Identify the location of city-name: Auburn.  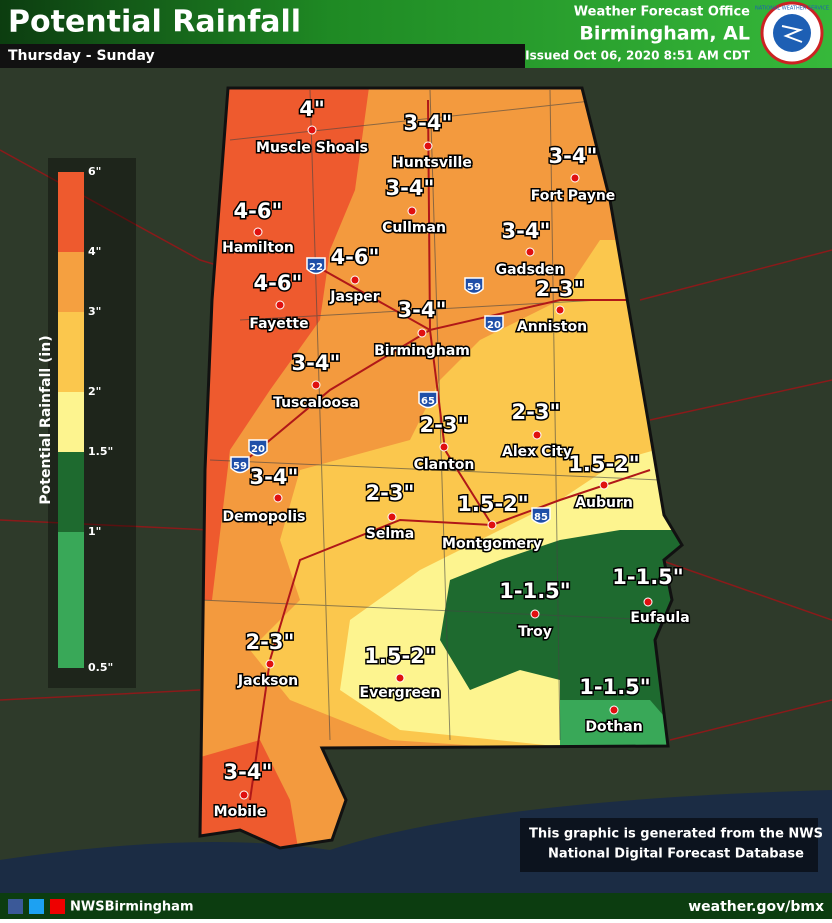
(604, 503).